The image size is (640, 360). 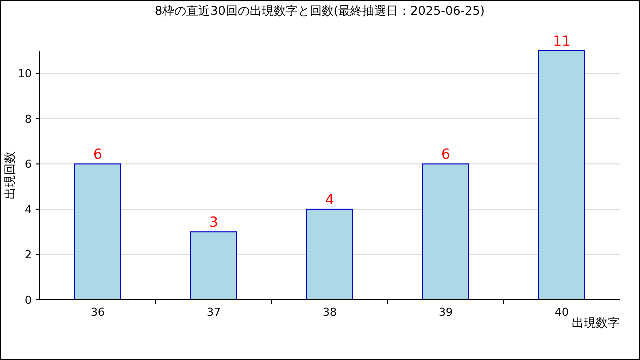 I want to click on x-tick-label: 40, so click(x=562, y=312).